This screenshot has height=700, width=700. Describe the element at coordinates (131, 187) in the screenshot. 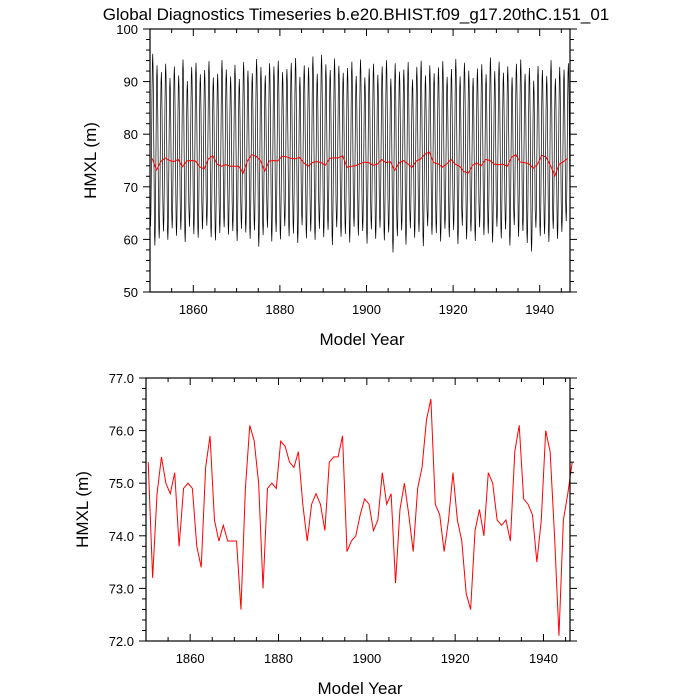

I see `y-tick-label: 70` at that location.